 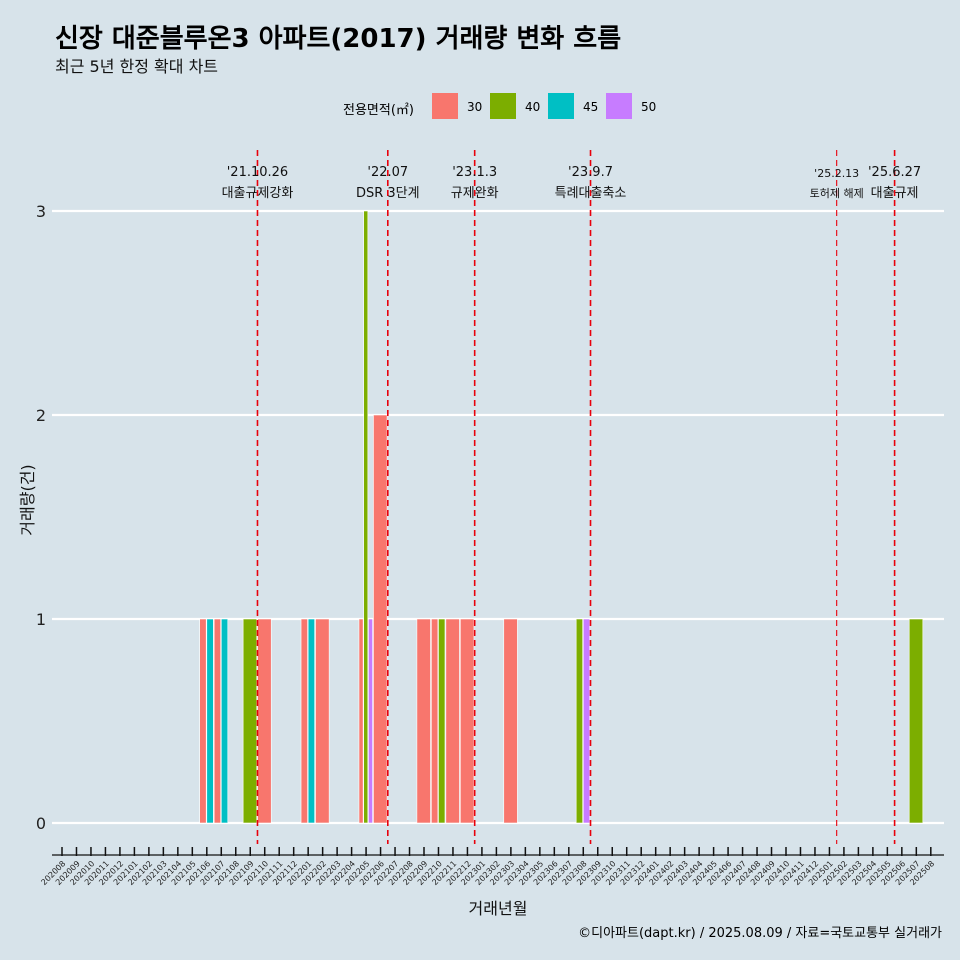 What do you see at coordinates (378, 110) in the screenshot?
I see `legend-title: 전용면적(㎡)` at bounding box center [378, 110].